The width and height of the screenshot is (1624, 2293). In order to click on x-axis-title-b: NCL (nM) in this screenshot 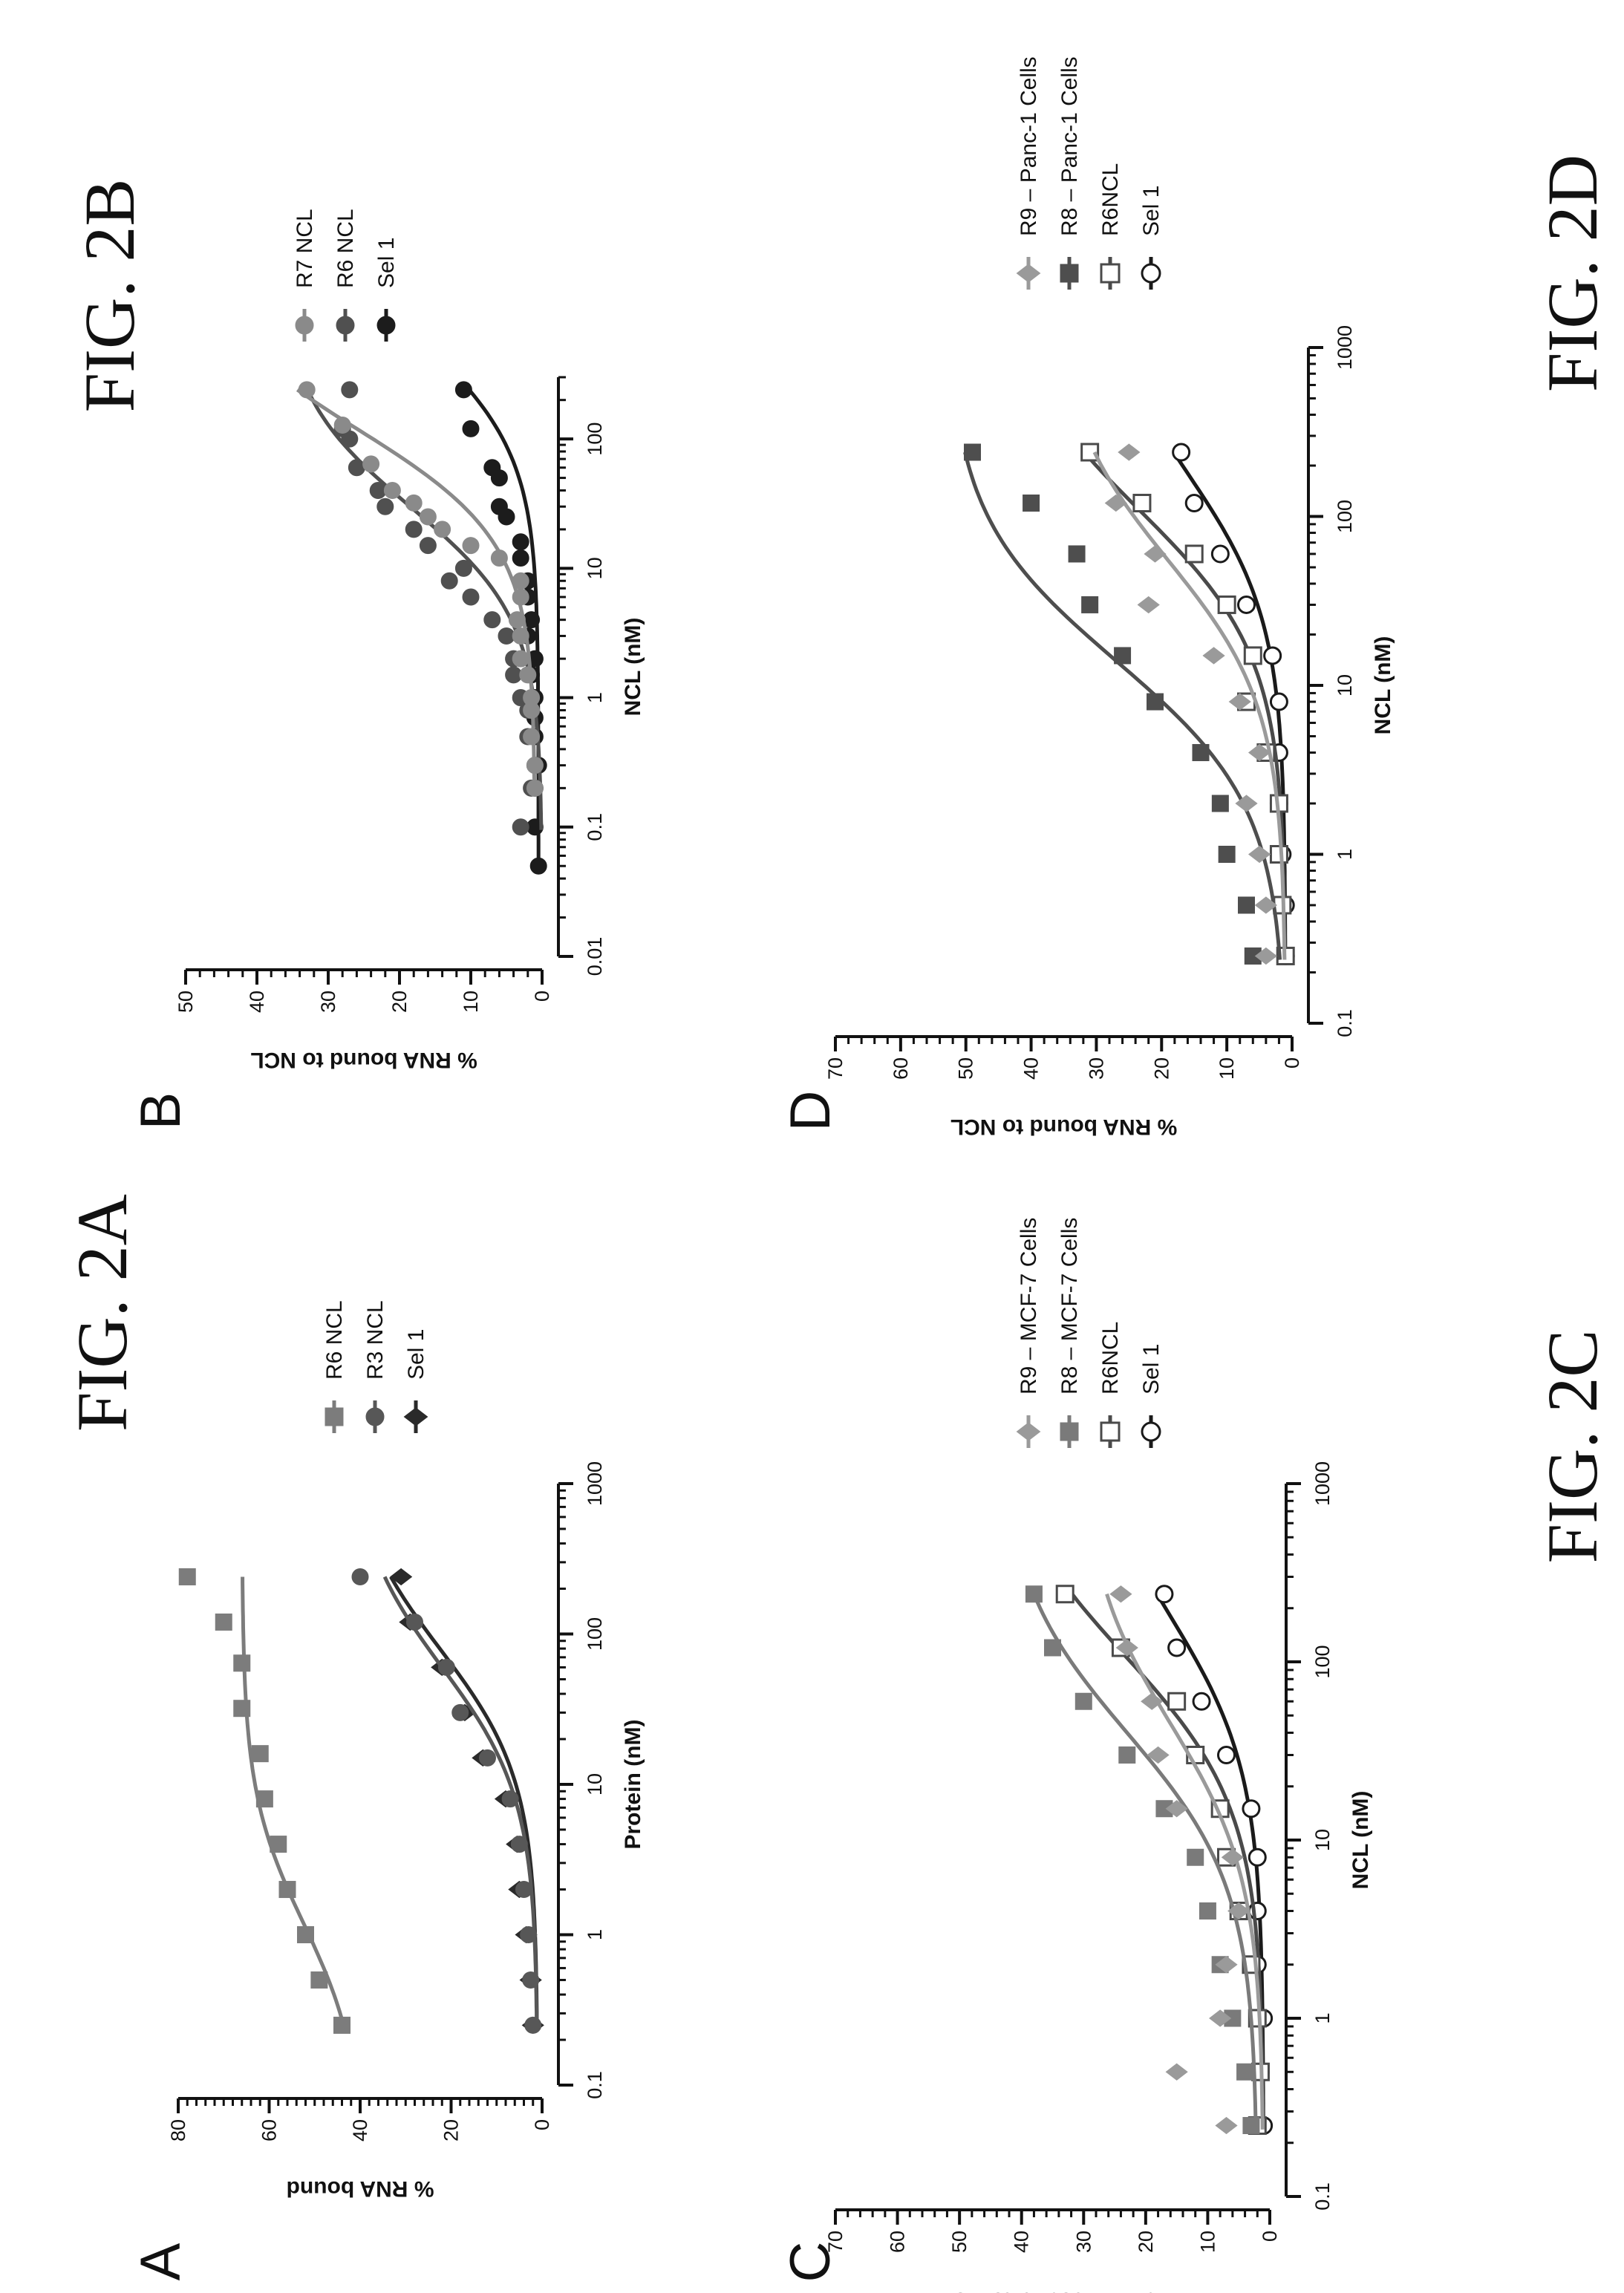, I will do `click(633, 667)`.